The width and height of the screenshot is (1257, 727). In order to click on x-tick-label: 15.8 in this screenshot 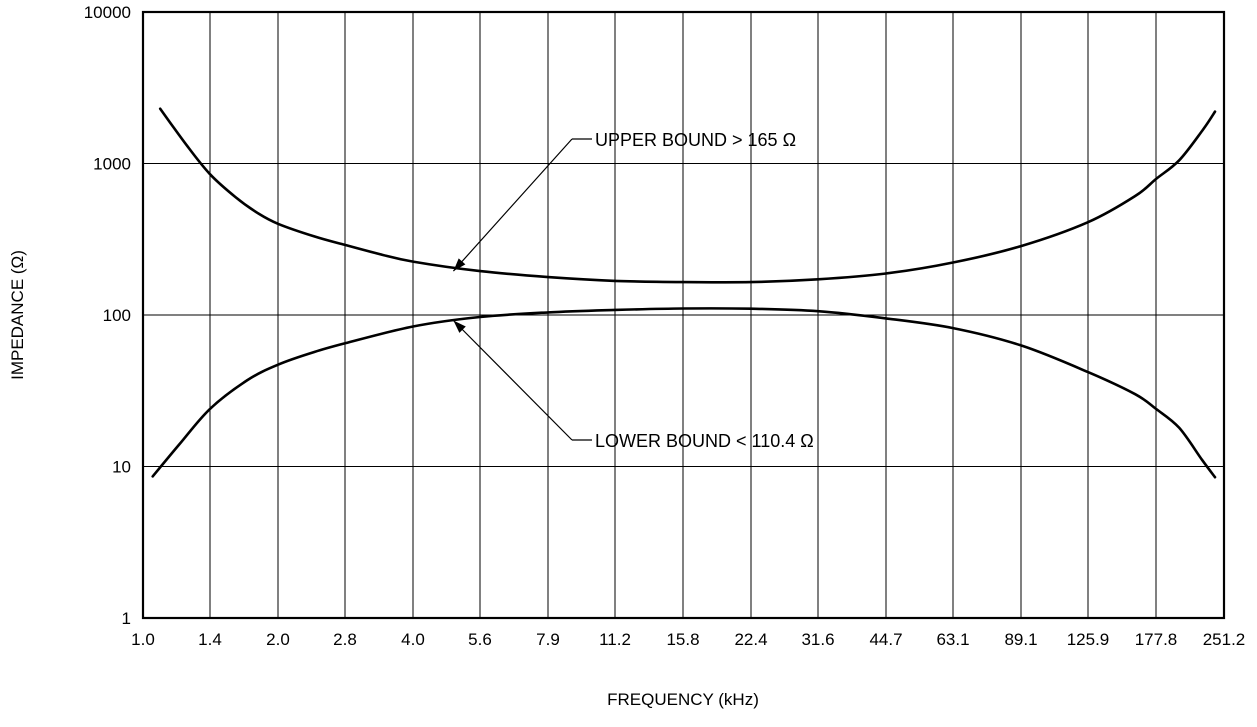, I will do `click(682, 639)`.